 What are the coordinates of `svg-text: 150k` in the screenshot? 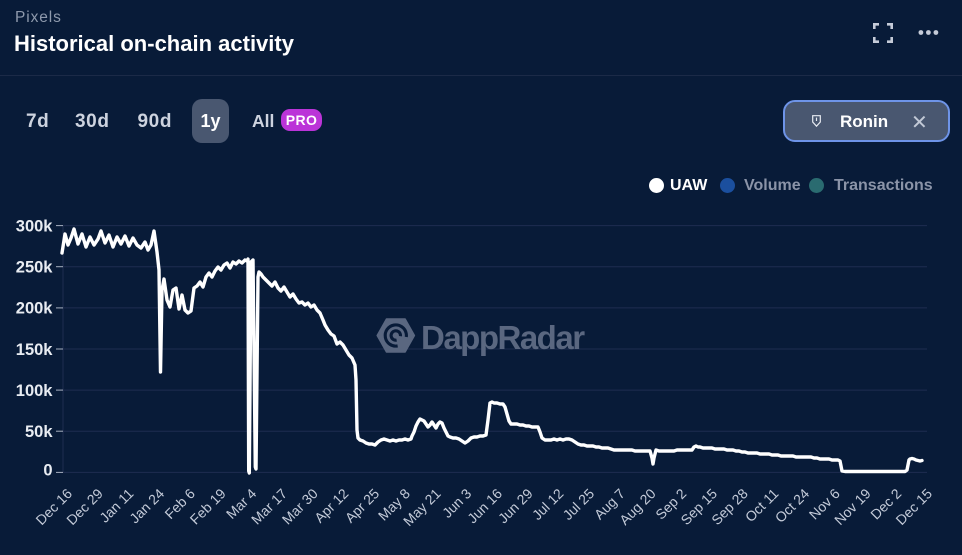 It's located at (35, 350).